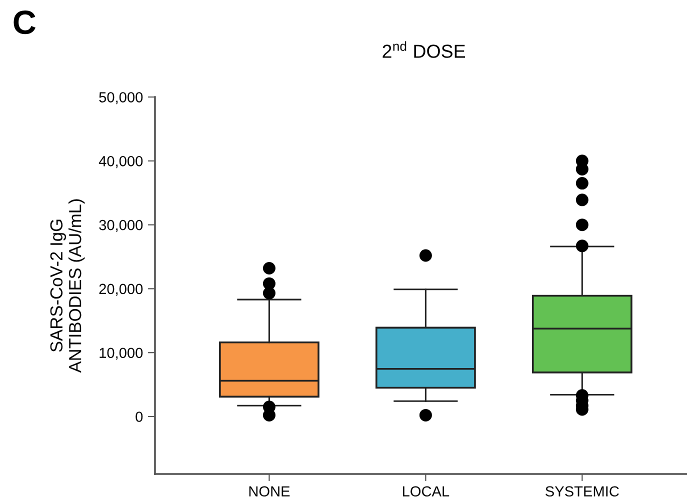 The image size is (687, 504). I want to click on x-tick-label: NONE, so click(269, 491).